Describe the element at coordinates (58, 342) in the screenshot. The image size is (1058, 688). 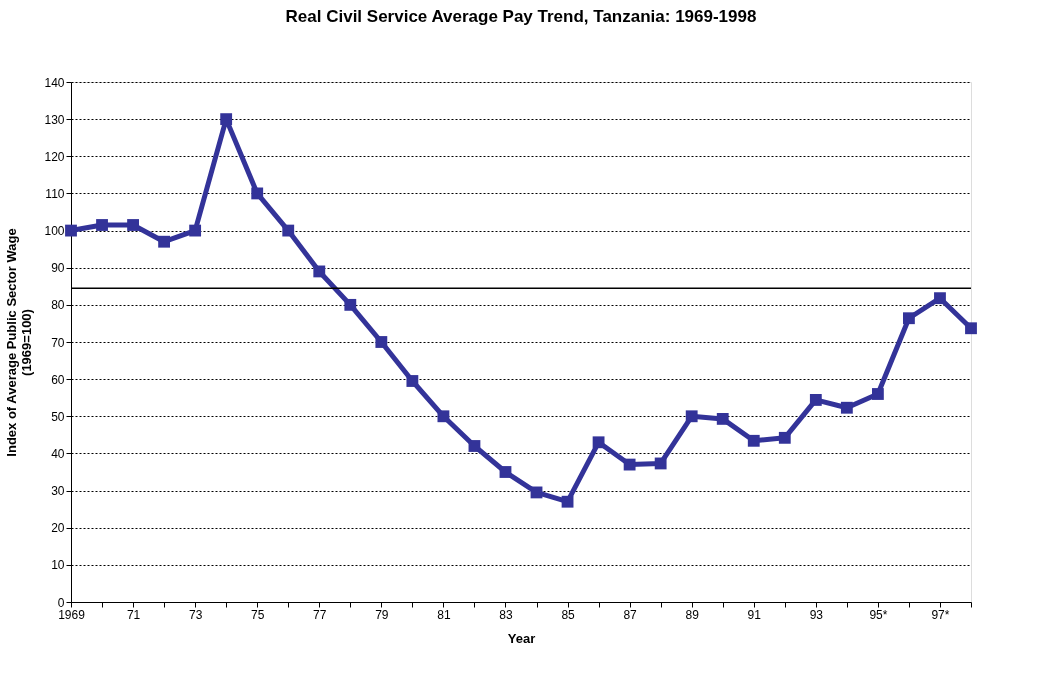
I see `y-tick-label: 70` at that location.